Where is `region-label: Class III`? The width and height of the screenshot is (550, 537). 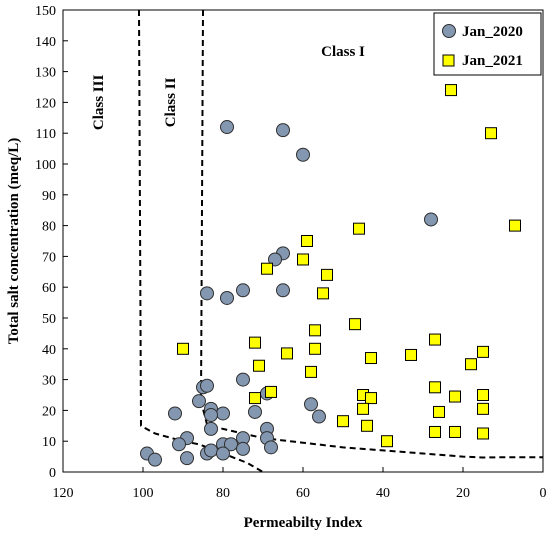
region-label: Class III is located at coordinates (99, 103).